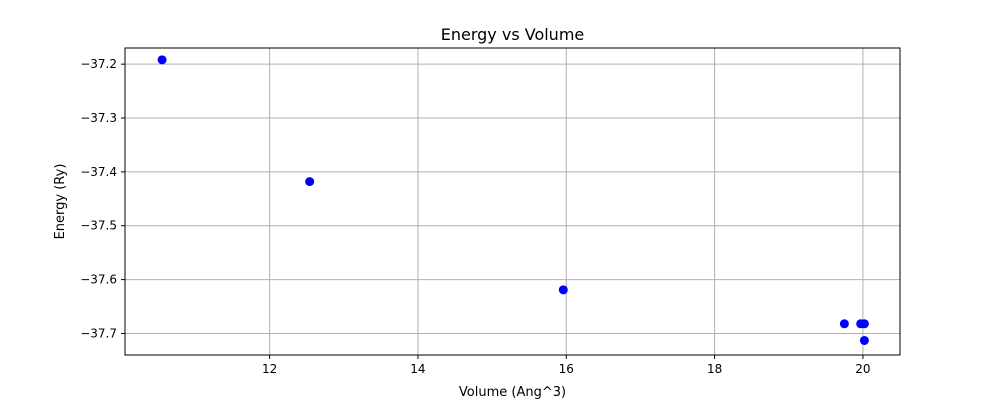  Describe the element at coordinates (98, 226) in the screenshot. I see `y-tick-label: −37.5` at that location.